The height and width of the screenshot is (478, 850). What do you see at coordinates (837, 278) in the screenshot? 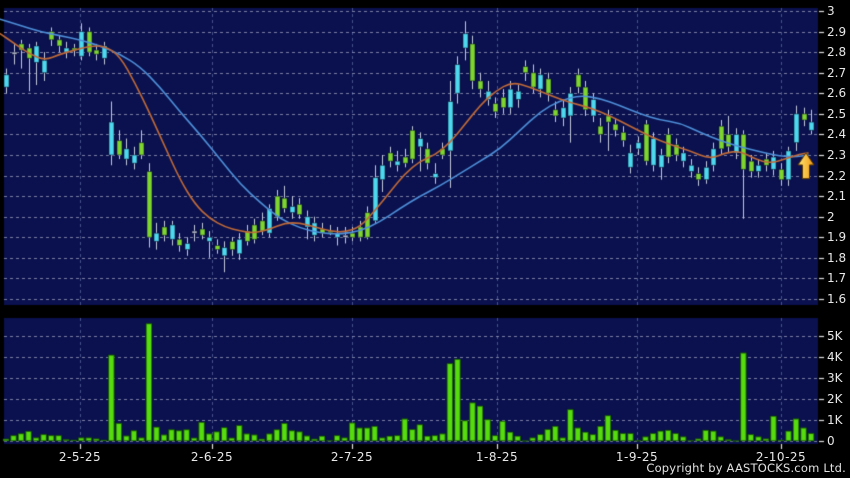
I see `price-axis-label: 1.7` at bounding box center [837, 278].